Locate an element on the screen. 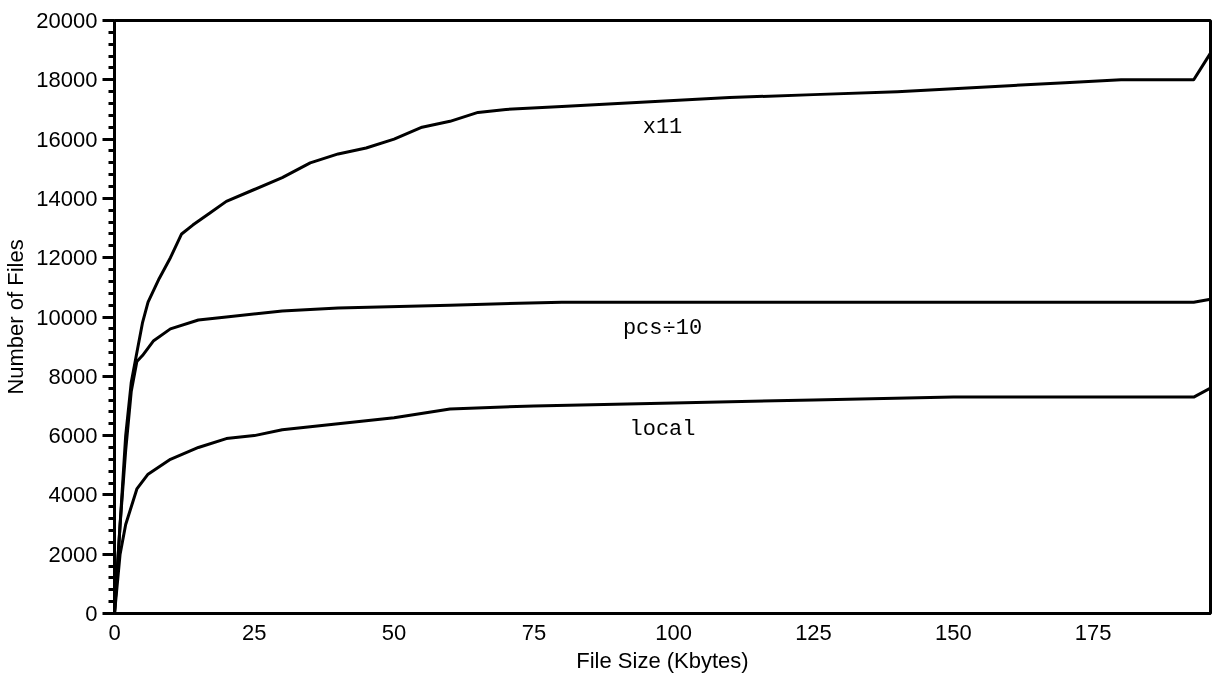 The image size is (1227, 683). y-tick-label: 2000 is located at coordinates (73, 554).